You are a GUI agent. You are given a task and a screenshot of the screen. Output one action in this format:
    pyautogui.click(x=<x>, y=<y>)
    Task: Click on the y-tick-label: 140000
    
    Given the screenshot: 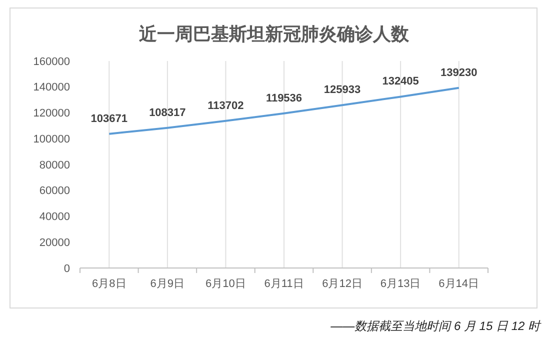 What is the action you would take?
    pyautogui.click(x=51, y=88)
    